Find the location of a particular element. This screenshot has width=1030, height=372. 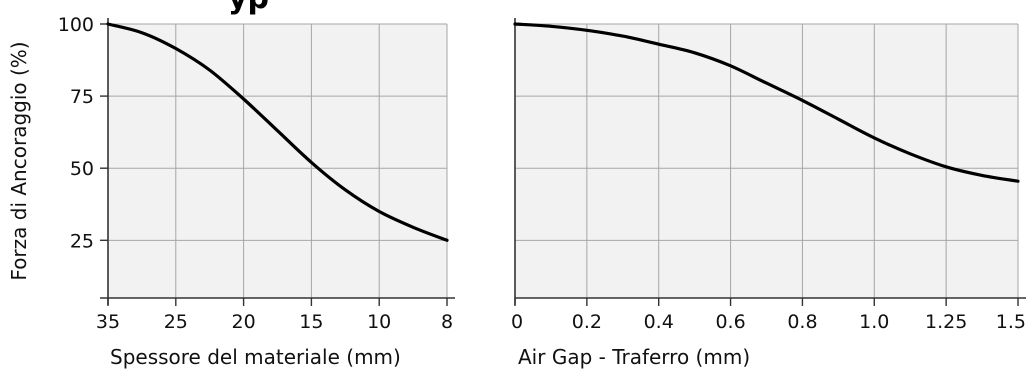

y-tick-label-25: 25 is located at coordinates (82, 241).